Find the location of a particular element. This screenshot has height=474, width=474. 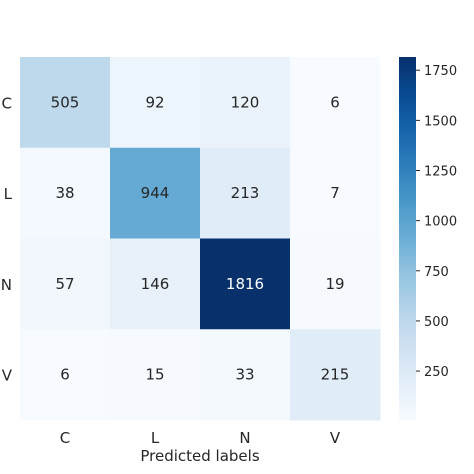

cell-value-label: 7 is located at coordinates (335, 193).